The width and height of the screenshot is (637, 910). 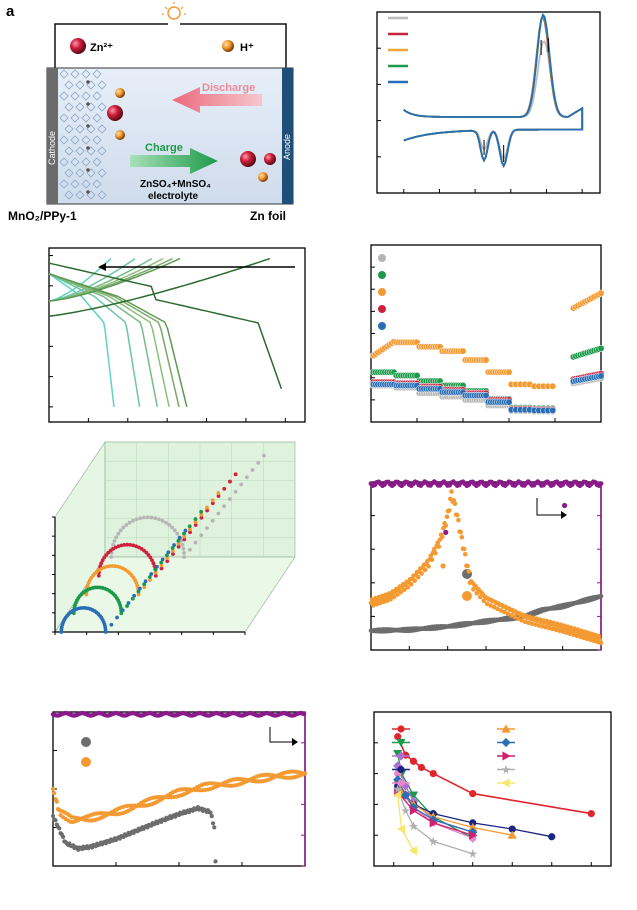 I want to click on discharge-curve, so click(x=165, y=325).